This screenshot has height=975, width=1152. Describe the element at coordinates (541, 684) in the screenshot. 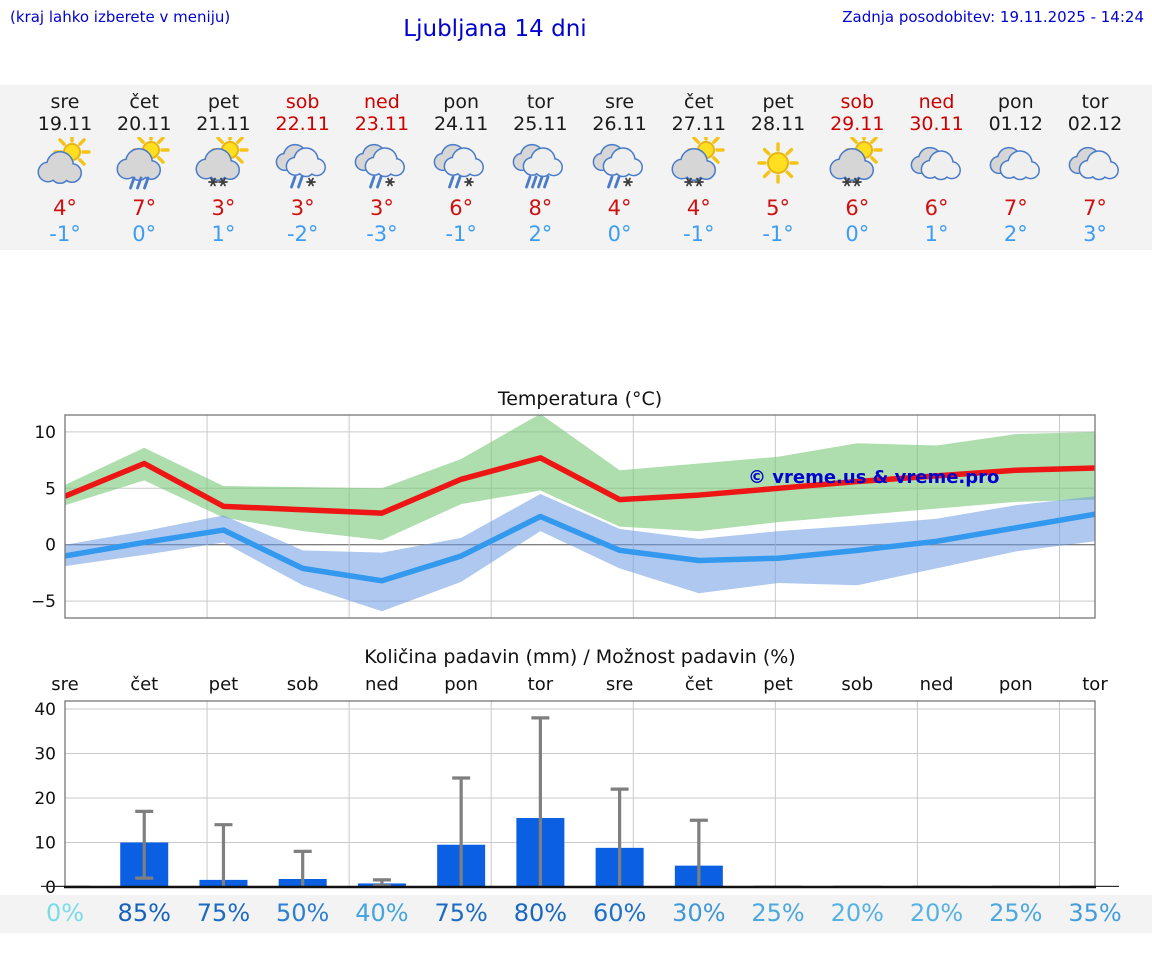

I see `precip-day-label: tor` at that location.